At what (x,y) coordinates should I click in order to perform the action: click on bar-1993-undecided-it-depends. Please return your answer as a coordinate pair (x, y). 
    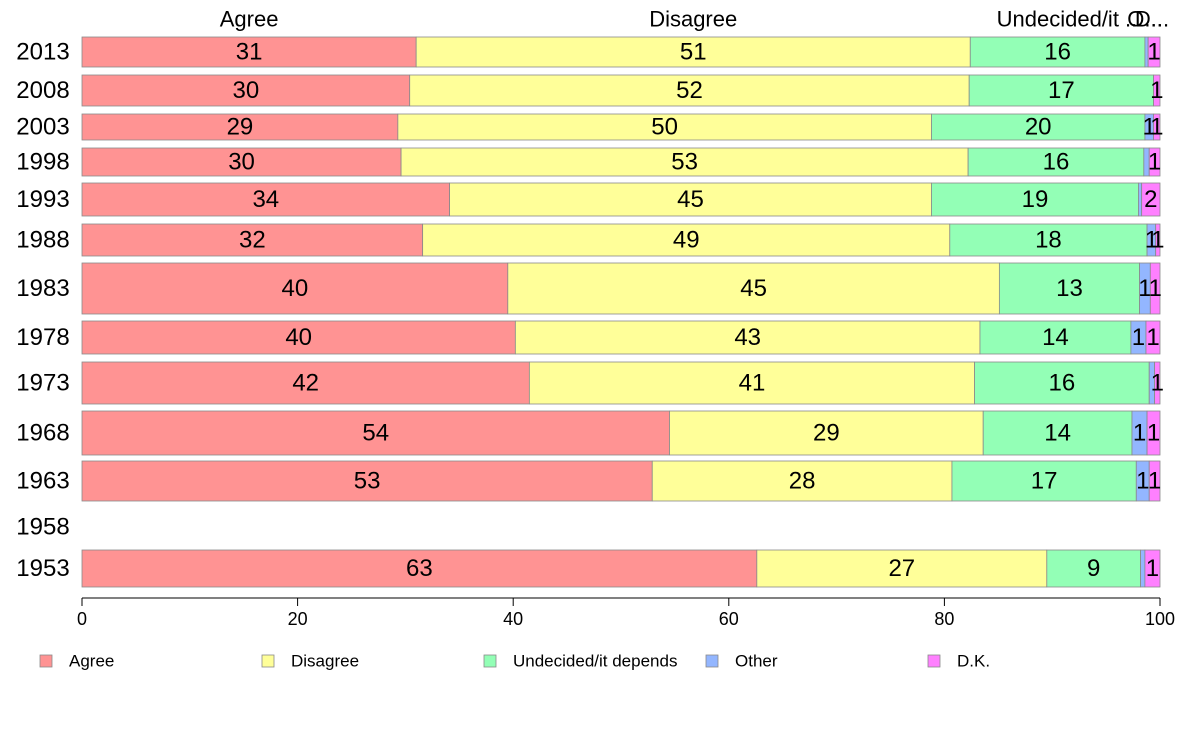
    Looking at the image, I should click on (1035, 199).